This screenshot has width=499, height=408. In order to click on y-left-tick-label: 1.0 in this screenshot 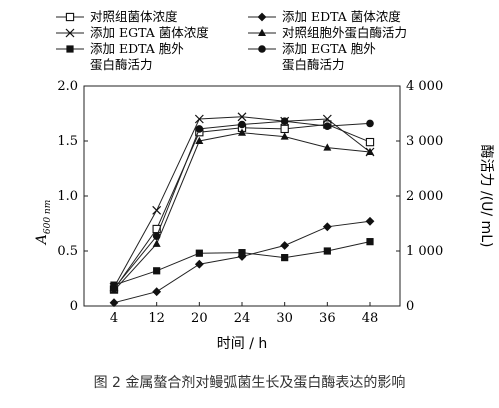, I will do `click(67, 196)`.